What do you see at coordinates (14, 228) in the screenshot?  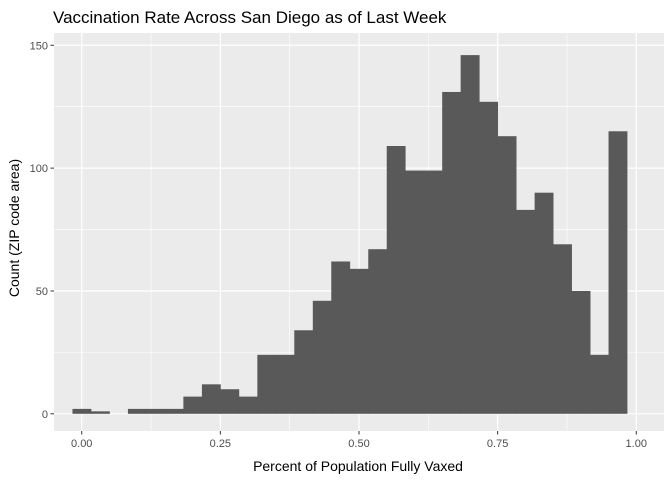 I see `y-axis-title: Count (ZIP code area)` at bounding box center [14, 228].